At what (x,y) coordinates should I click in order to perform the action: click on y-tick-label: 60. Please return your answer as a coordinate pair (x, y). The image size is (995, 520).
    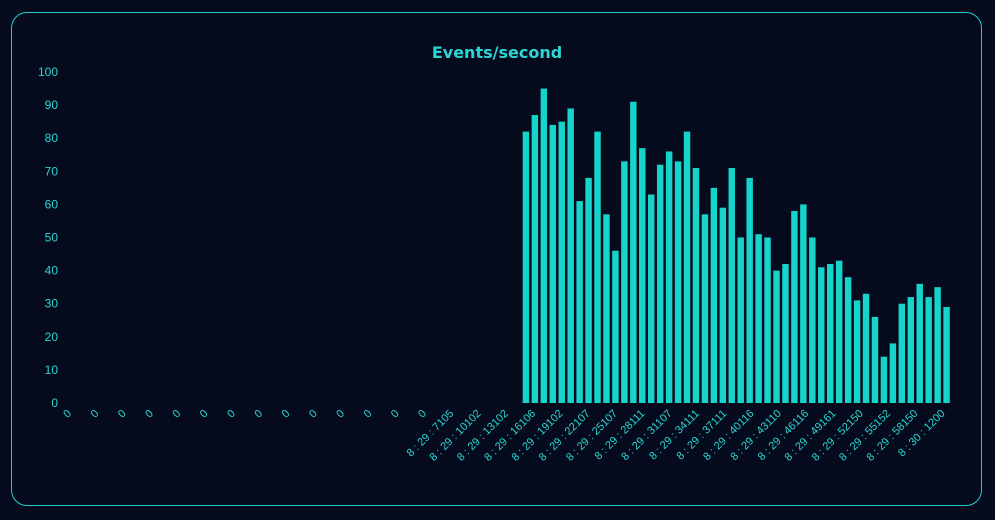
    Looking at the image, I should click on (52, 204).